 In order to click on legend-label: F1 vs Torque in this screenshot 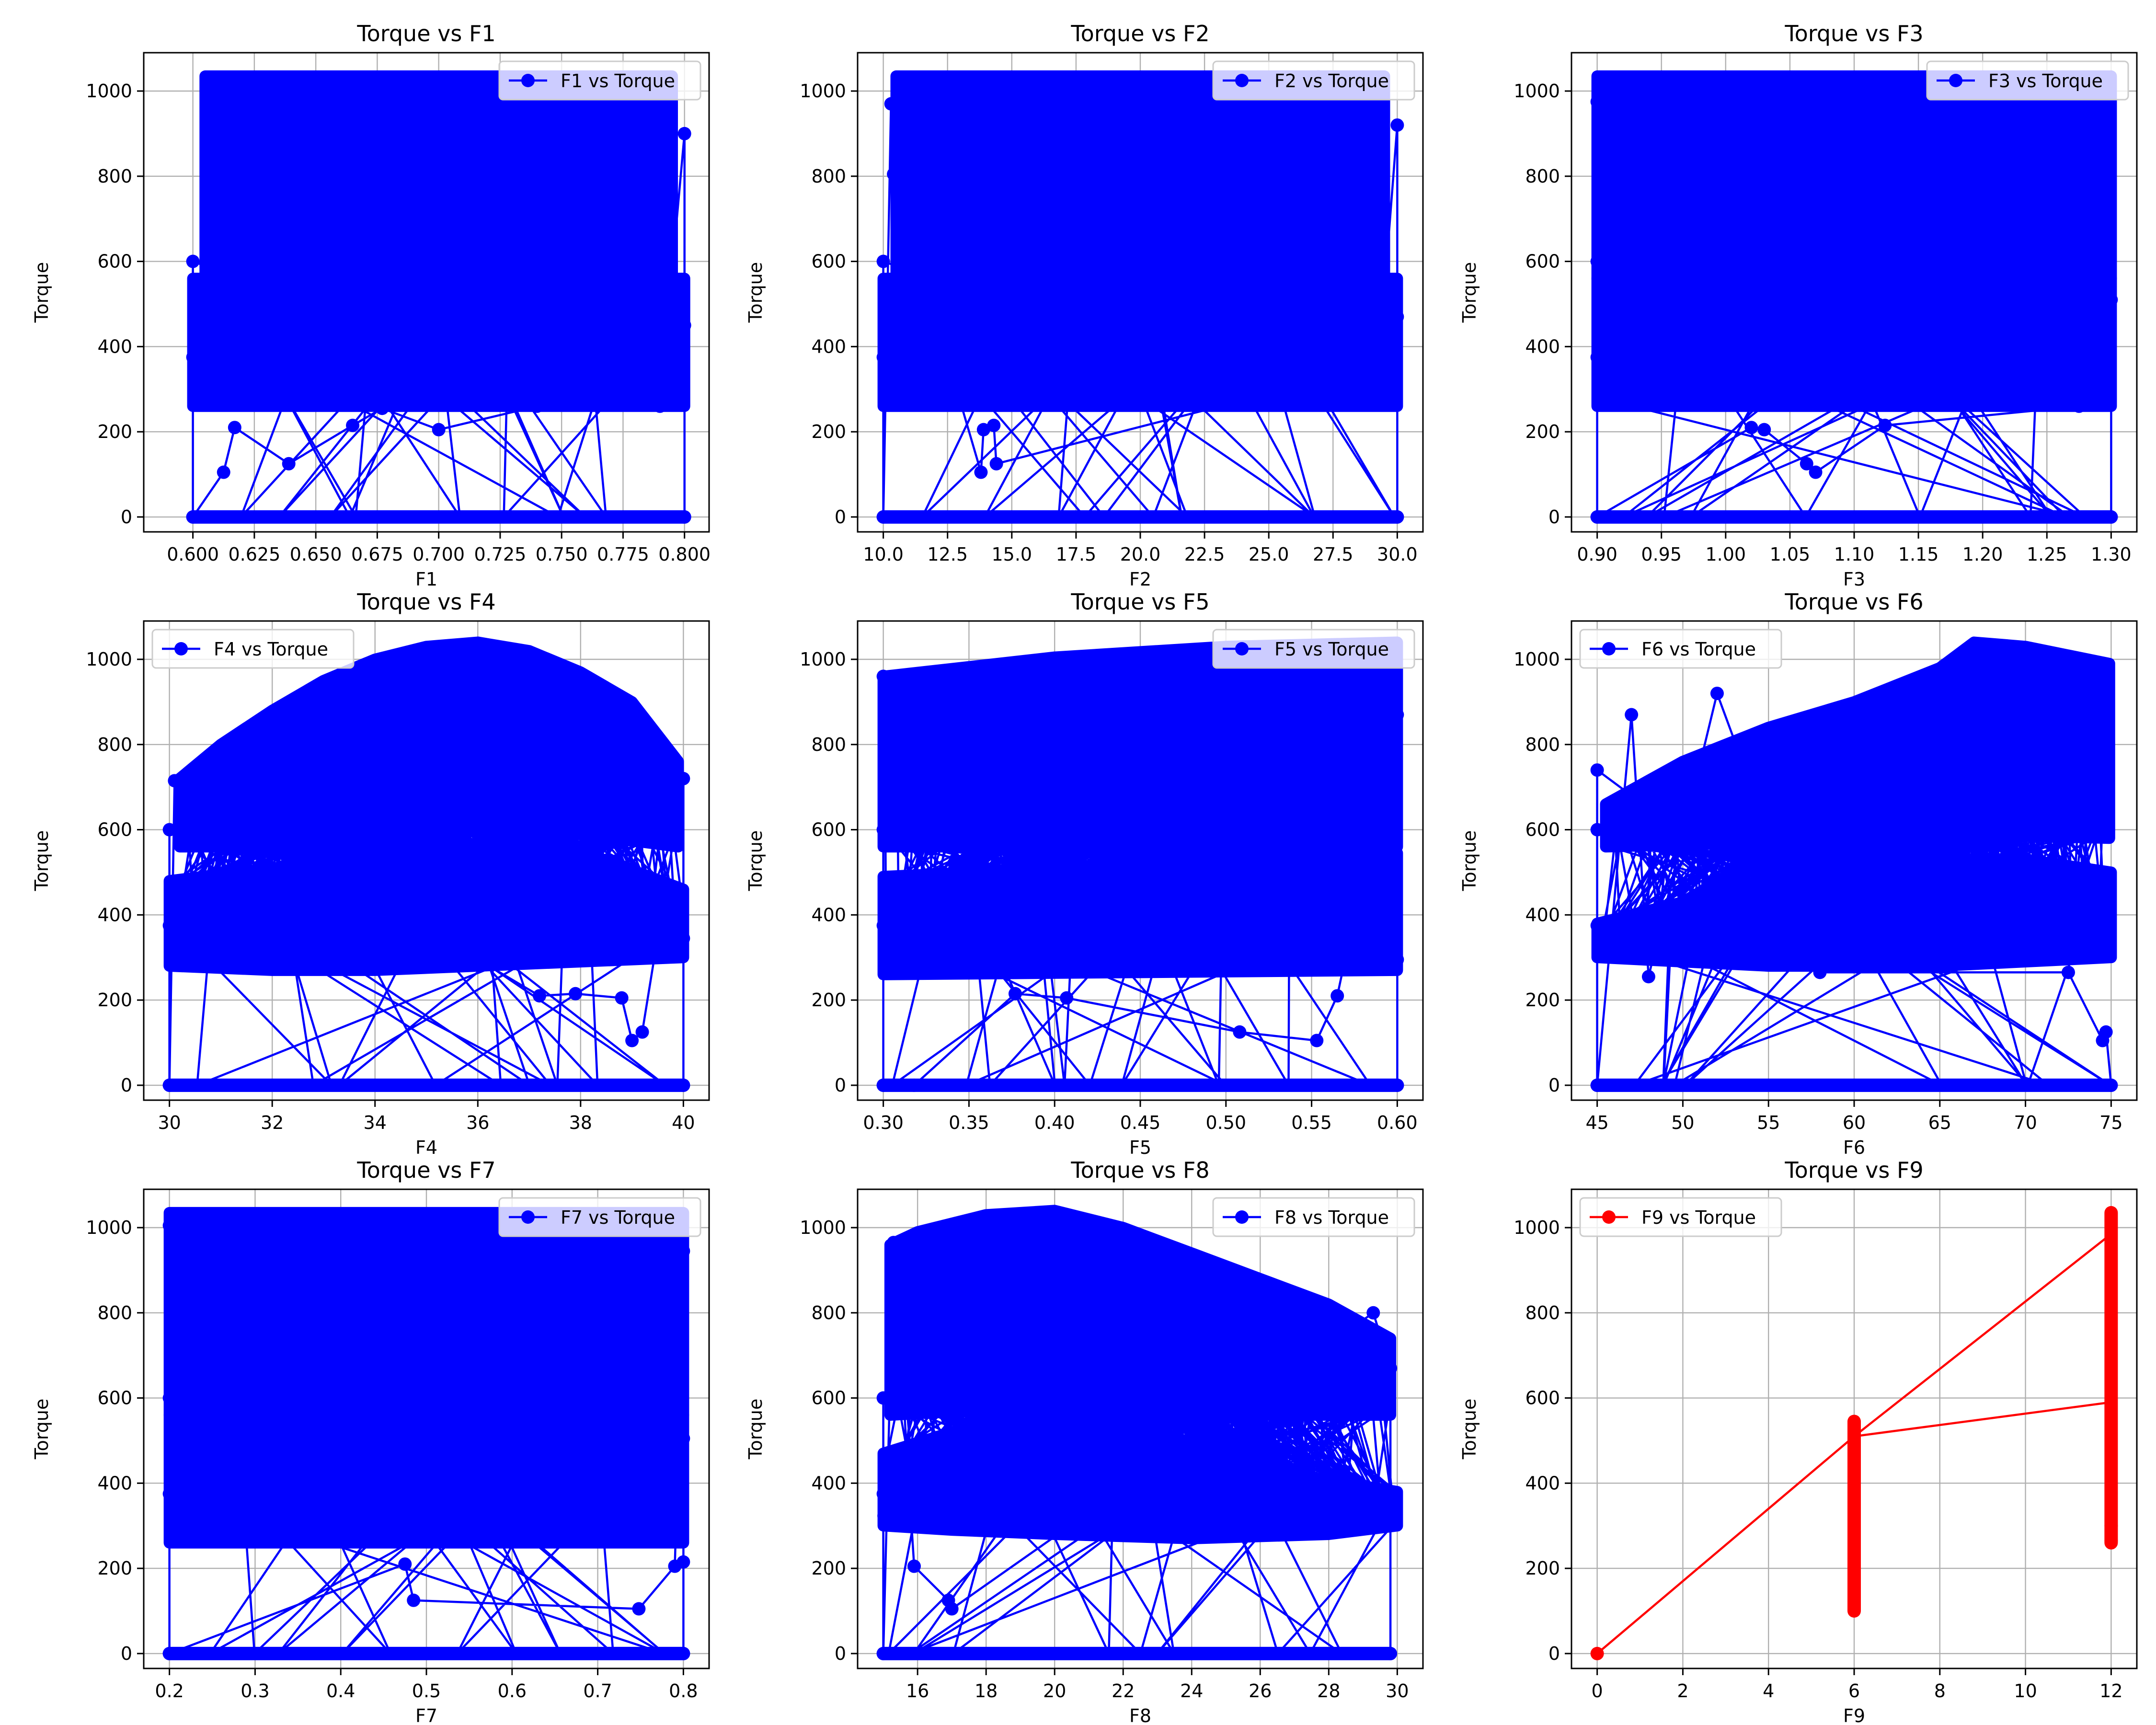, I will do `click(618, 81)`.